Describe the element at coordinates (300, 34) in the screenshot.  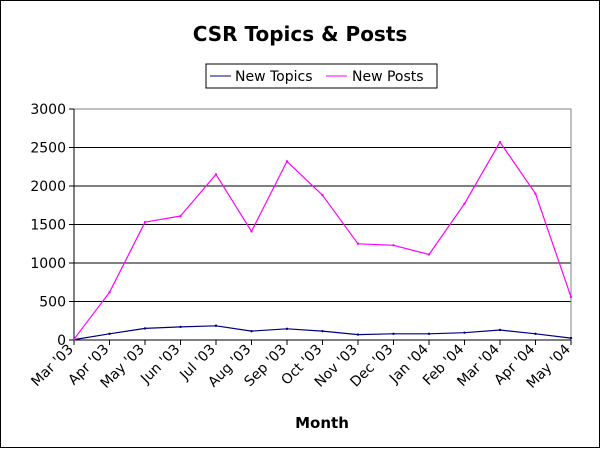
I see `chart-title: CSR Topics & Posts` at that location.